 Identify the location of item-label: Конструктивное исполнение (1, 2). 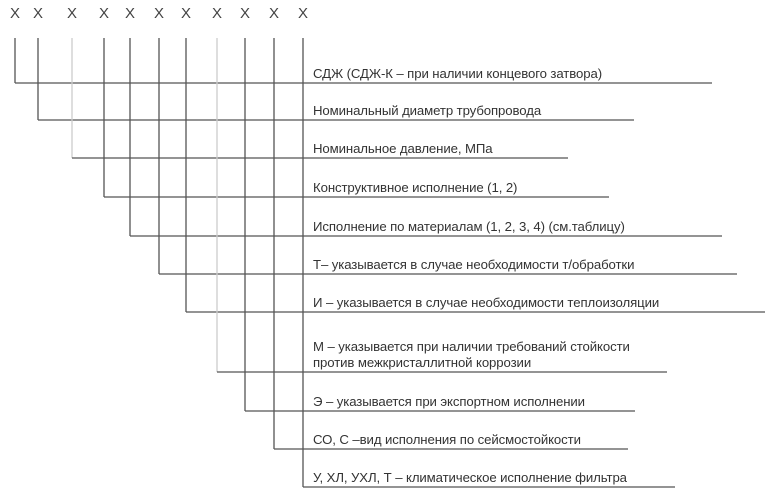
(415, 187).